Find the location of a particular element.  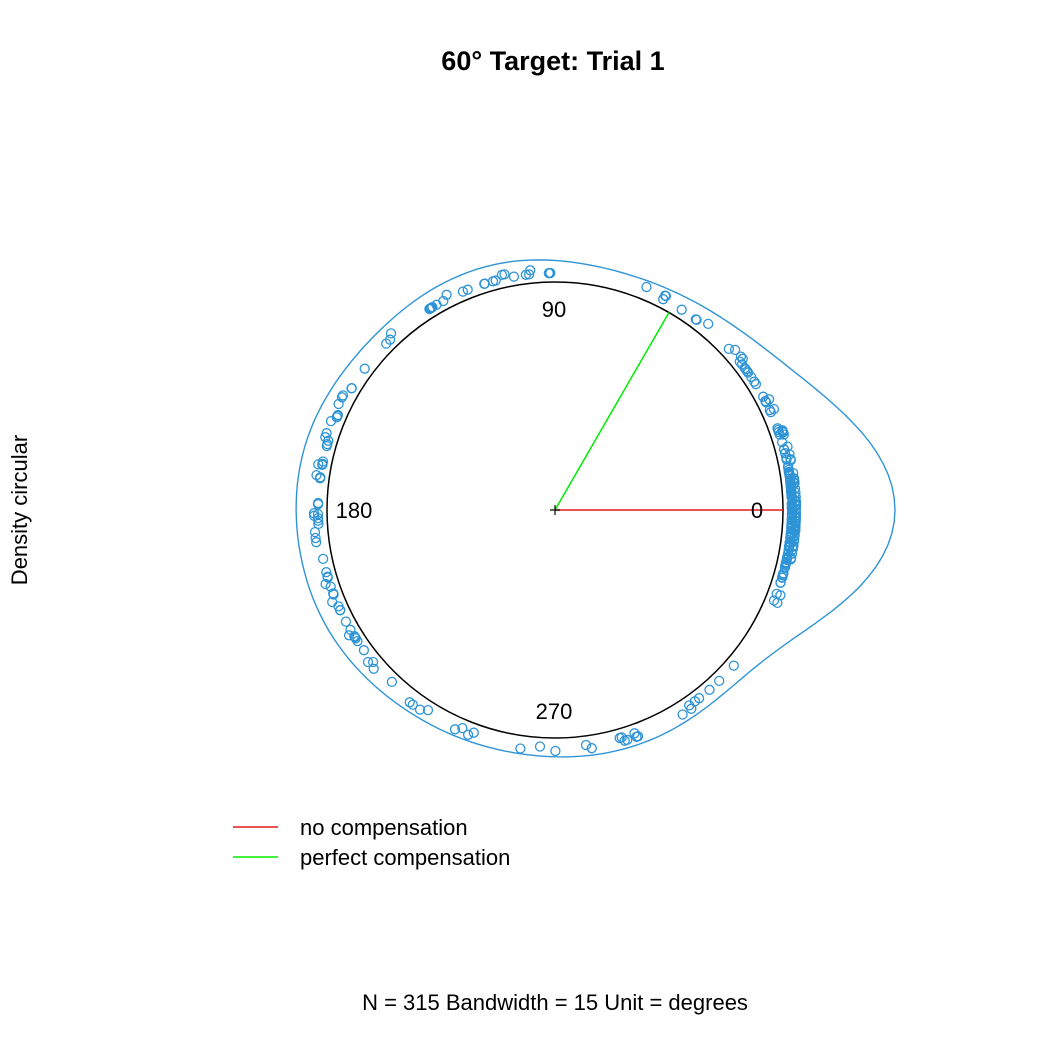

angle-label-0: 0 is located at coordinates (757, 510).